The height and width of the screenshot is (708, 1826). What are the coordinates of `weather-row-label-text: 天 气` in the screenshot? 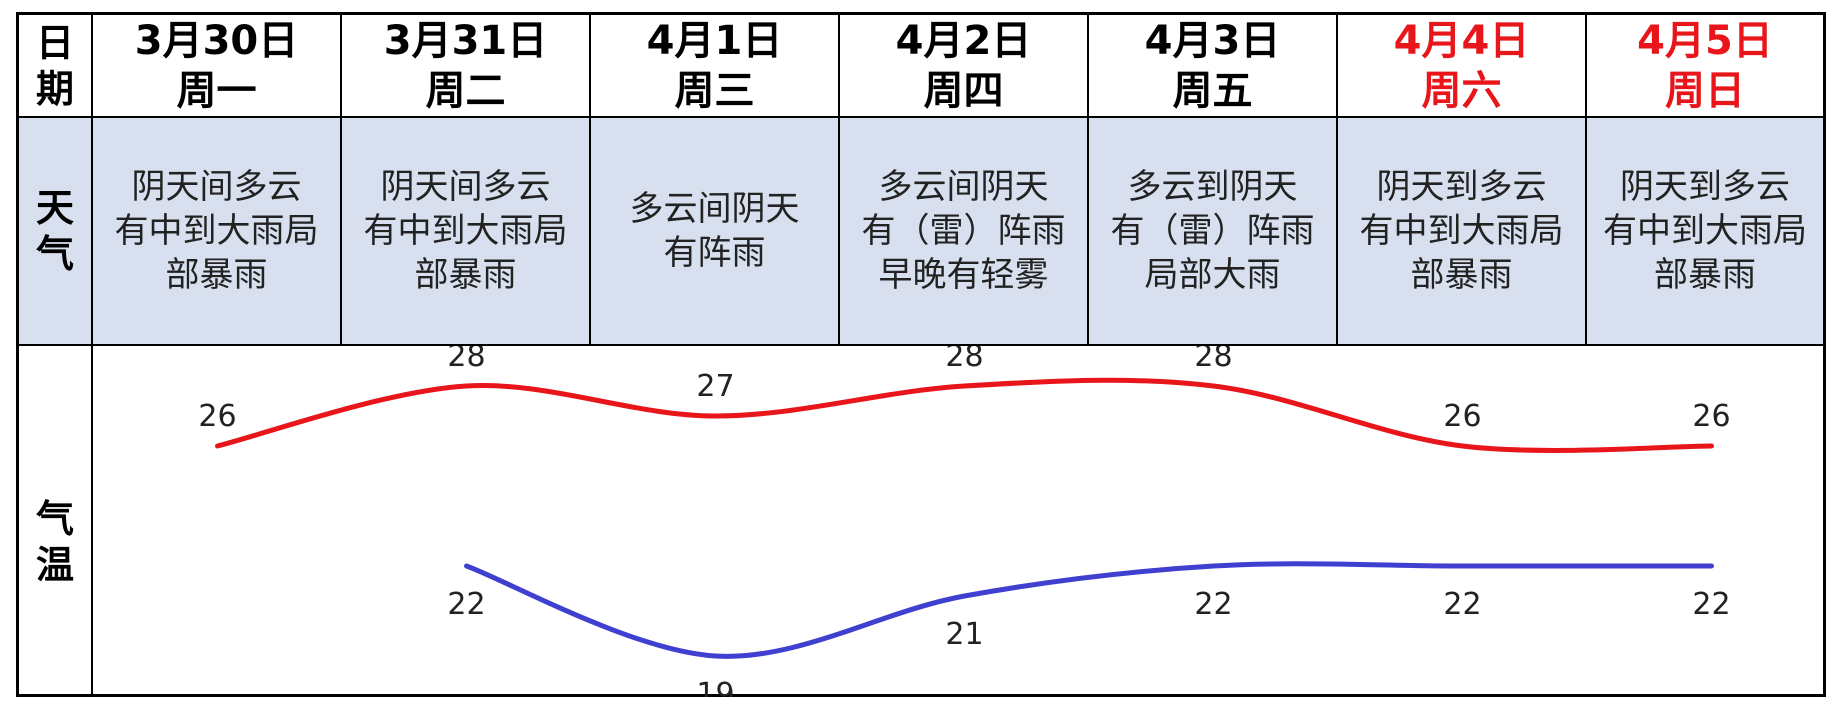 It's located at (55, 231).